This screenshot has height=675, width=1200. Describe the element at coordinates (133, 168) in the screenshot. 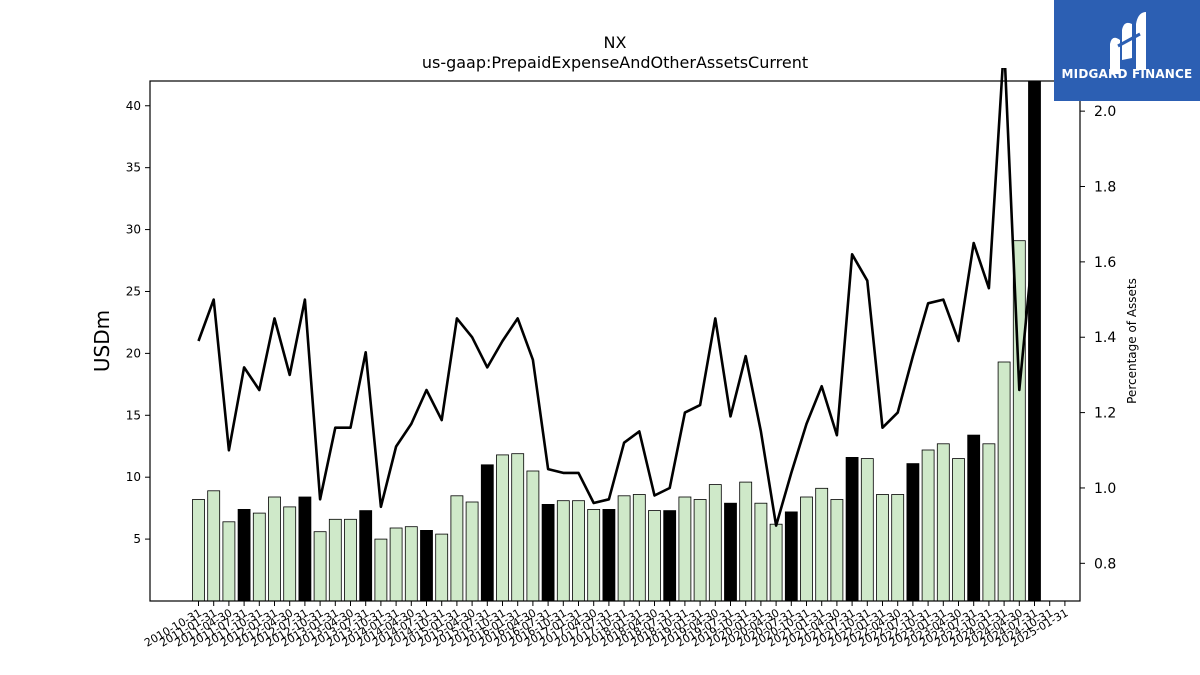

I see `y-tick-label: 35` at that location.